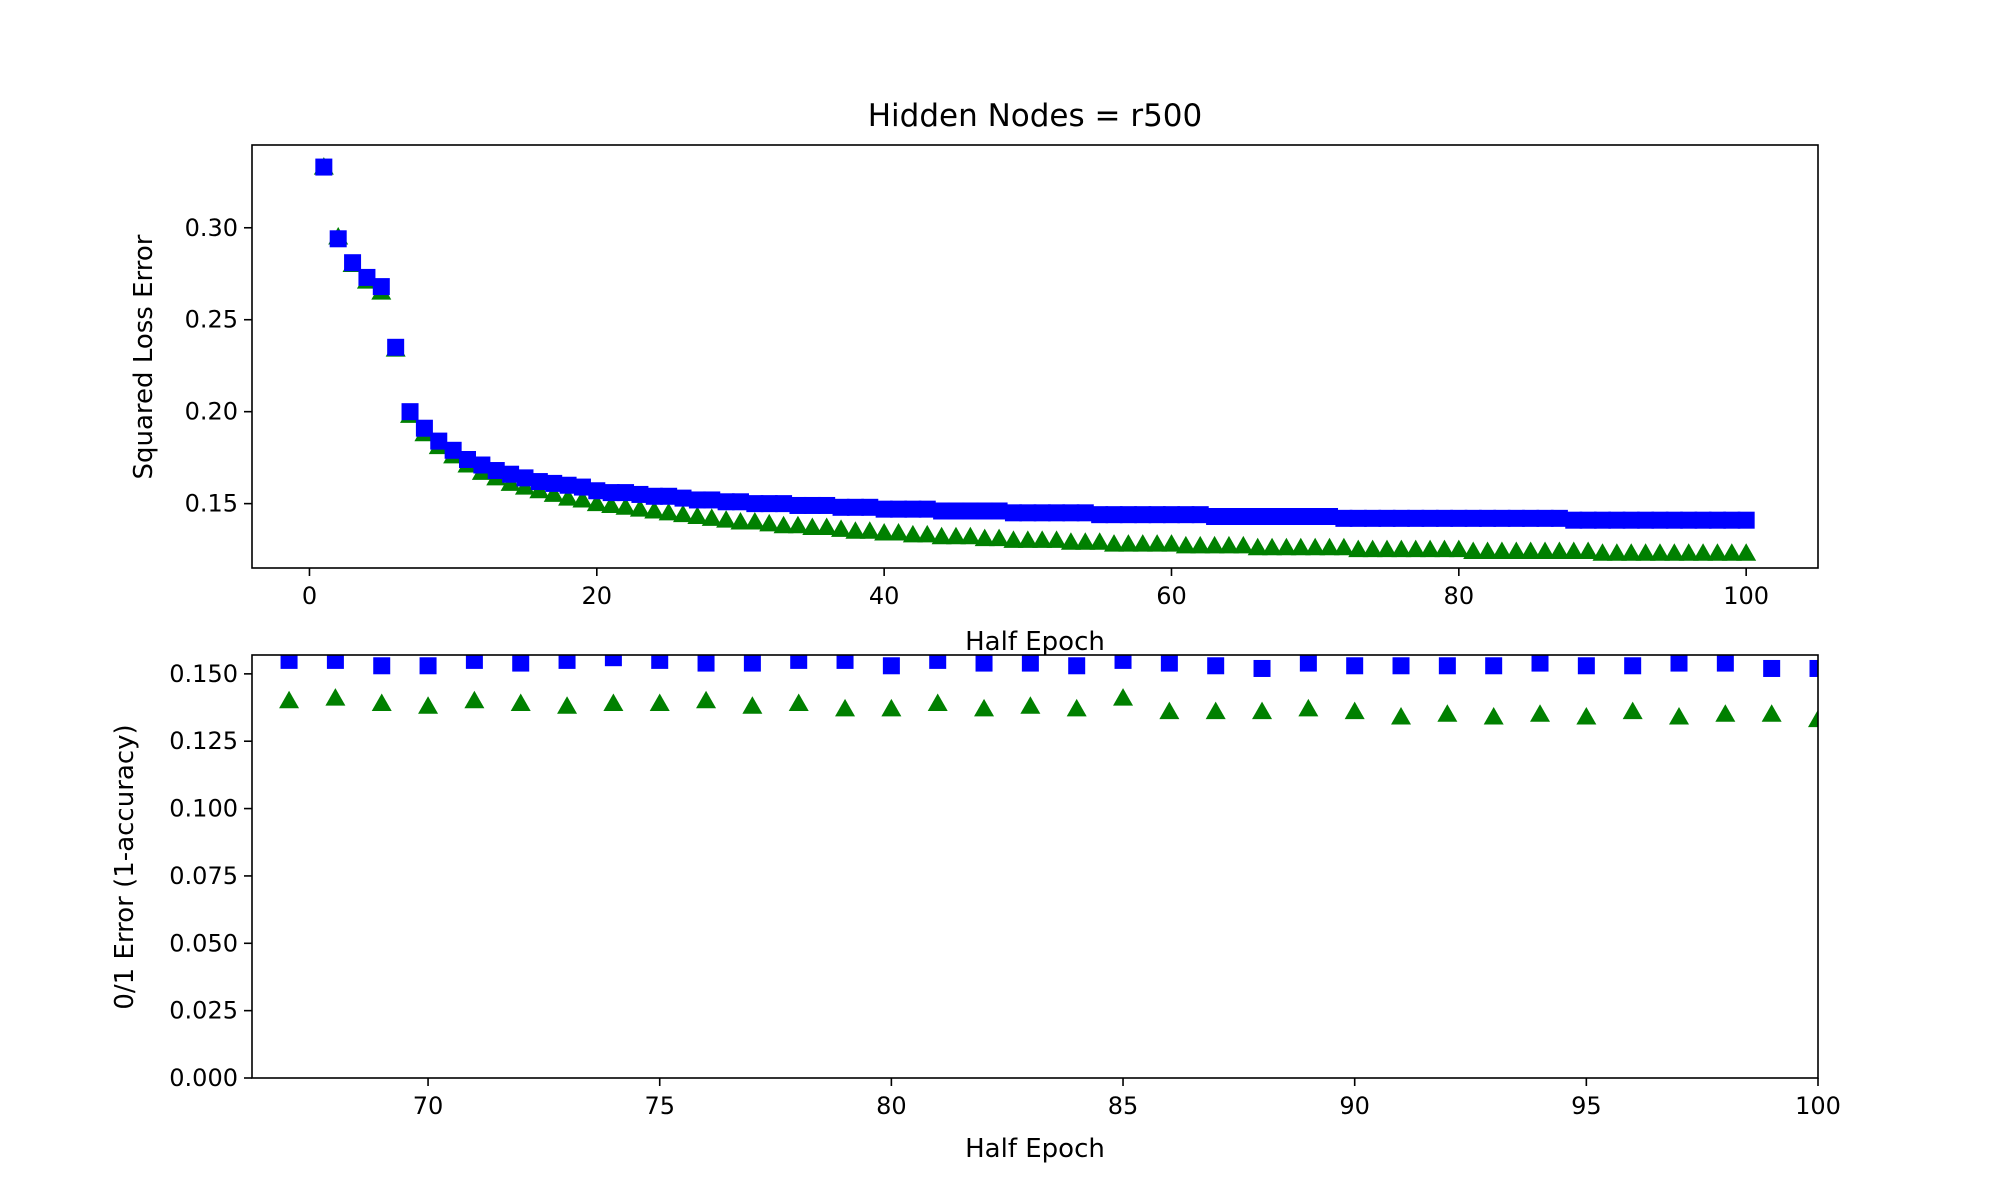 The width and height of the screenshot is (2000, 1200). What do you see at coordinates (659, 1106) in the screenshot?
I see `x-tick-label: 75` at bounding box center [659, 1106].